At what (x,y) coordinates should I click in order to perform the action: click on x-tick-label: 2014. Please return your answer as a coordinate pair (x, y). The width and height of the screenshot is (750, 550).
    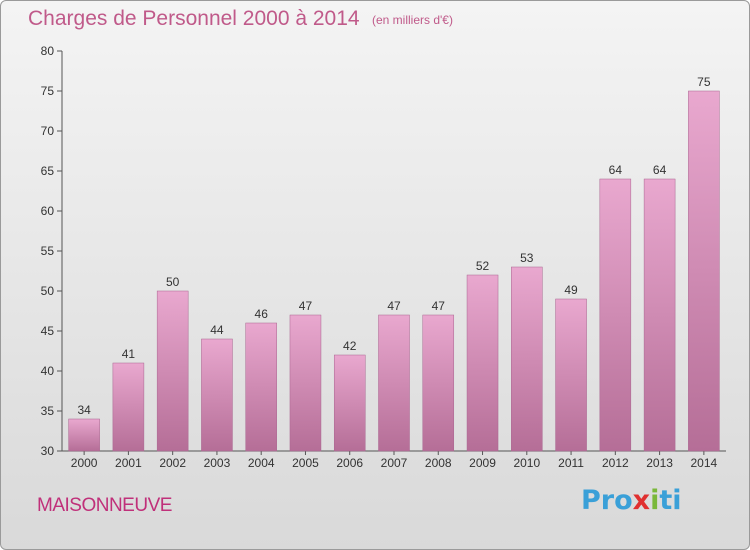
    Looking at the image, I should click on (704, 463).